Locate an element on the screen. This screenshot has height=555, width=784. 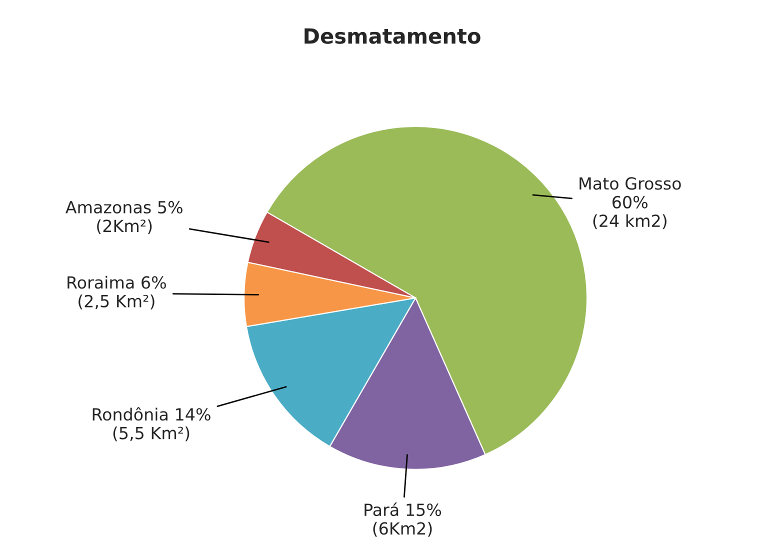
slice-label: Rondônia 14% (5,5 Km²) is located at coordinates (151, 424).